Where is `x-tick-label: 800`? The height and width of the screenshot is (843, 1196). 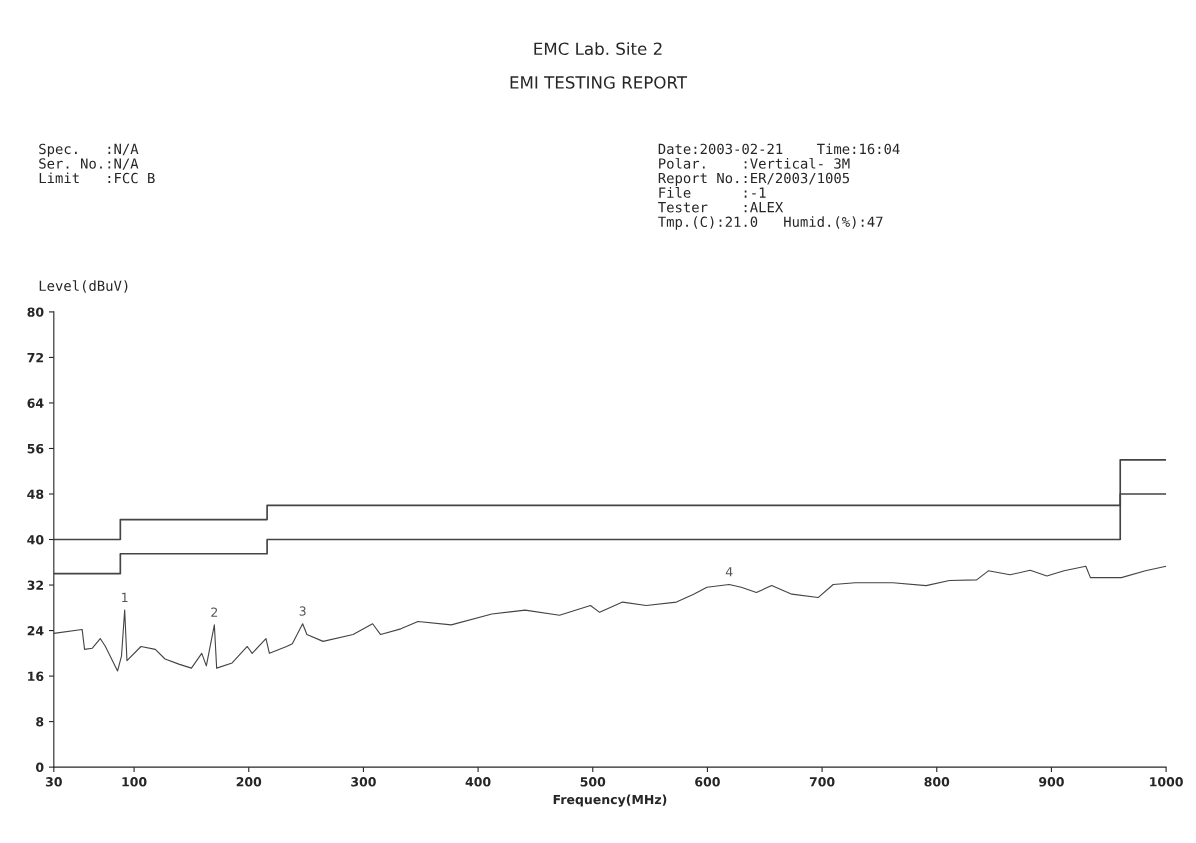
x-tick-label: 800 is located at coordinates (937, 782).